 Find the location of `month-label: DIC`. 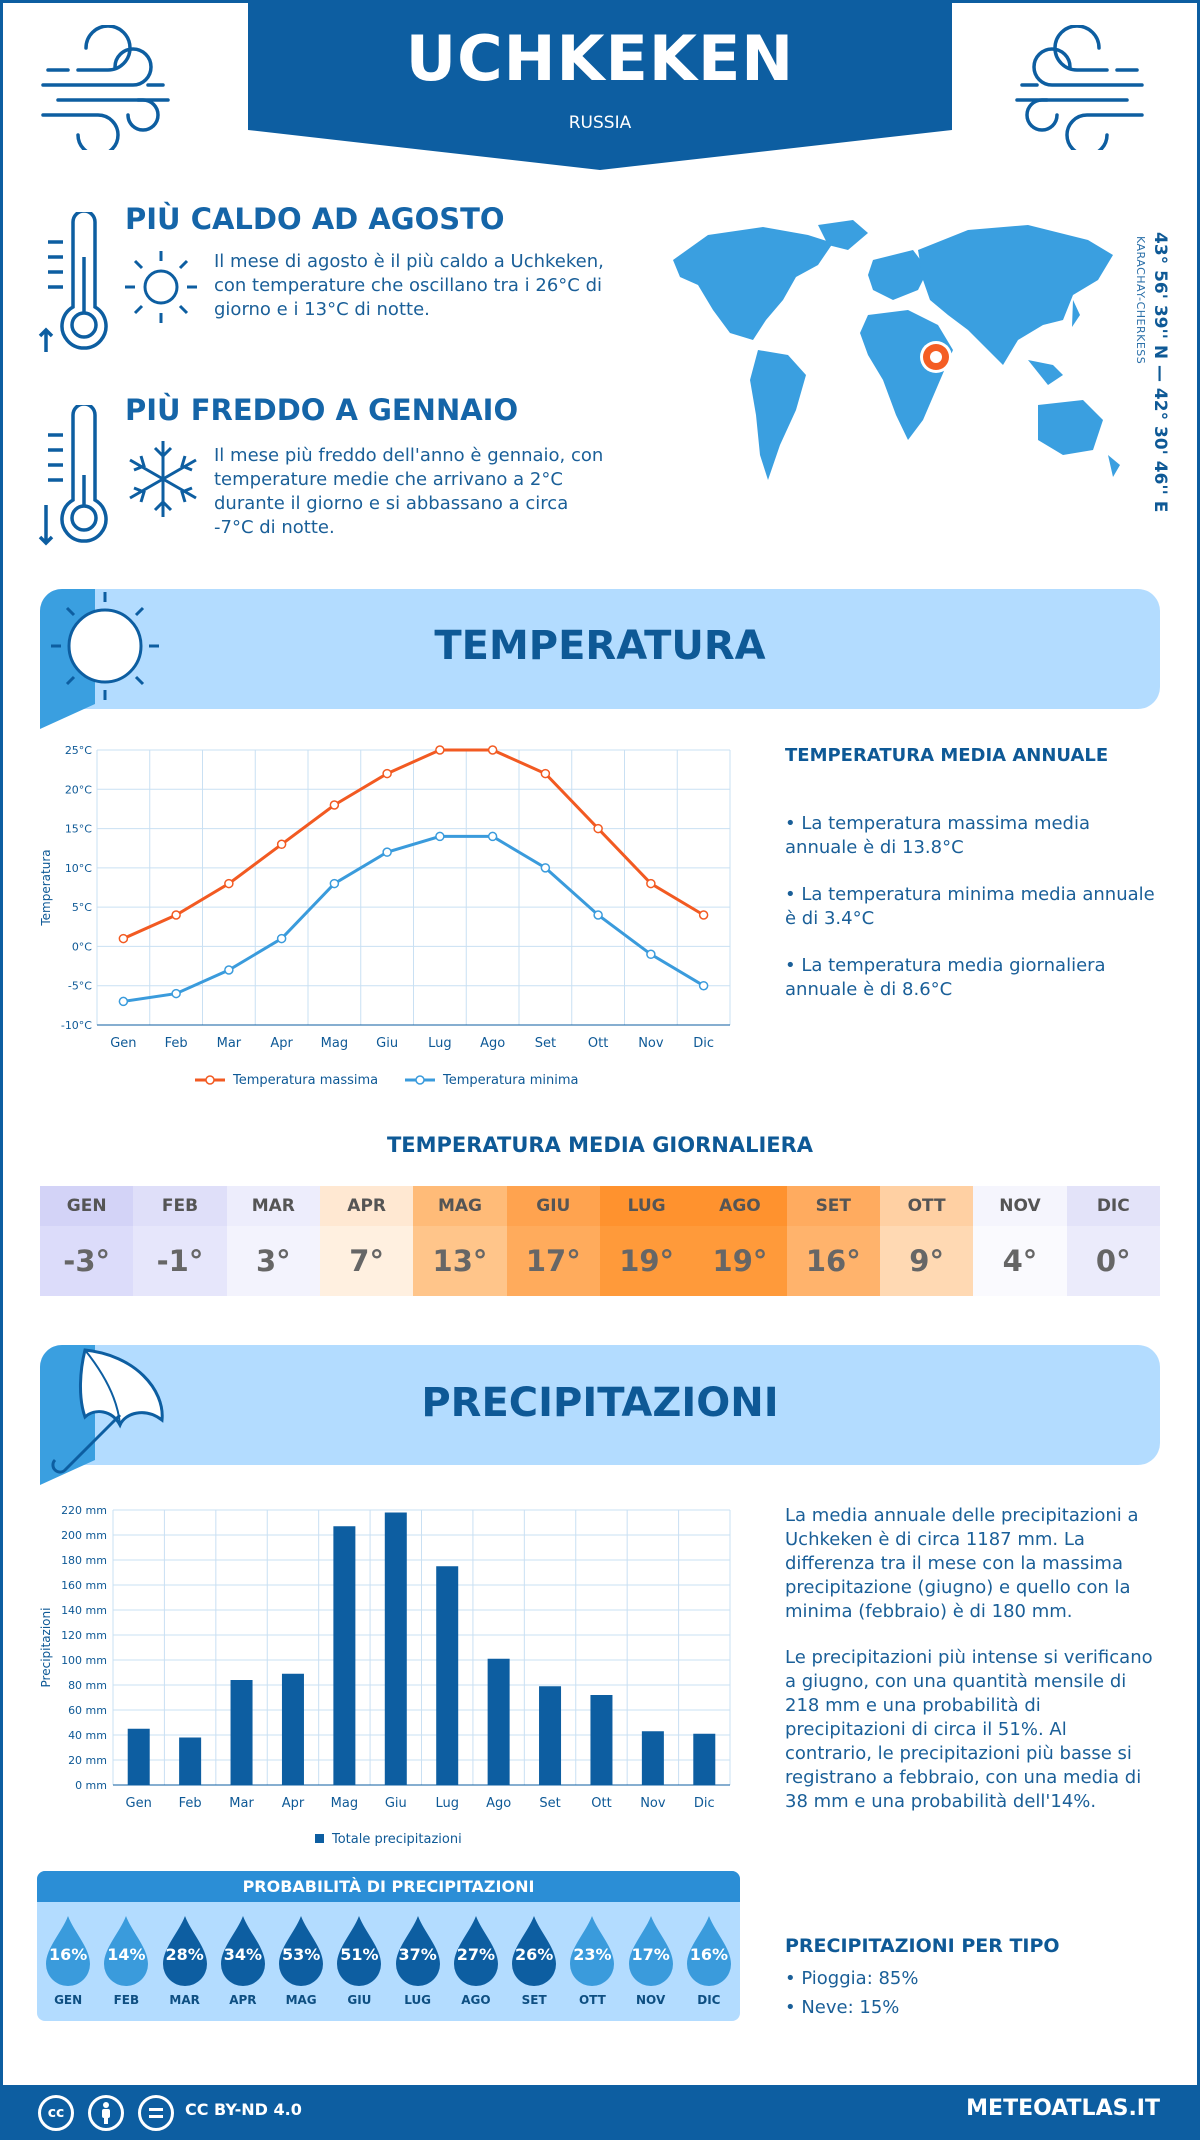

month-label: DIC is located at coordinates (1113, 1206).